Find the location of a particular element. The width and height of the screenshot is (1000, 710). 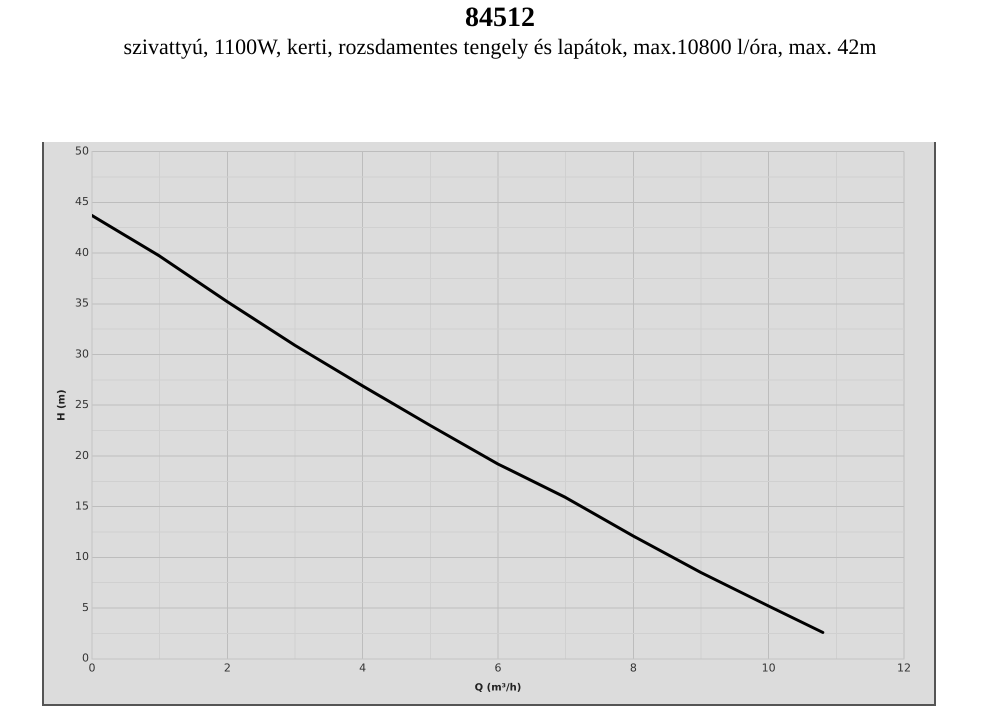

y-tick-label: 45 is located at coordinates (81, 201).